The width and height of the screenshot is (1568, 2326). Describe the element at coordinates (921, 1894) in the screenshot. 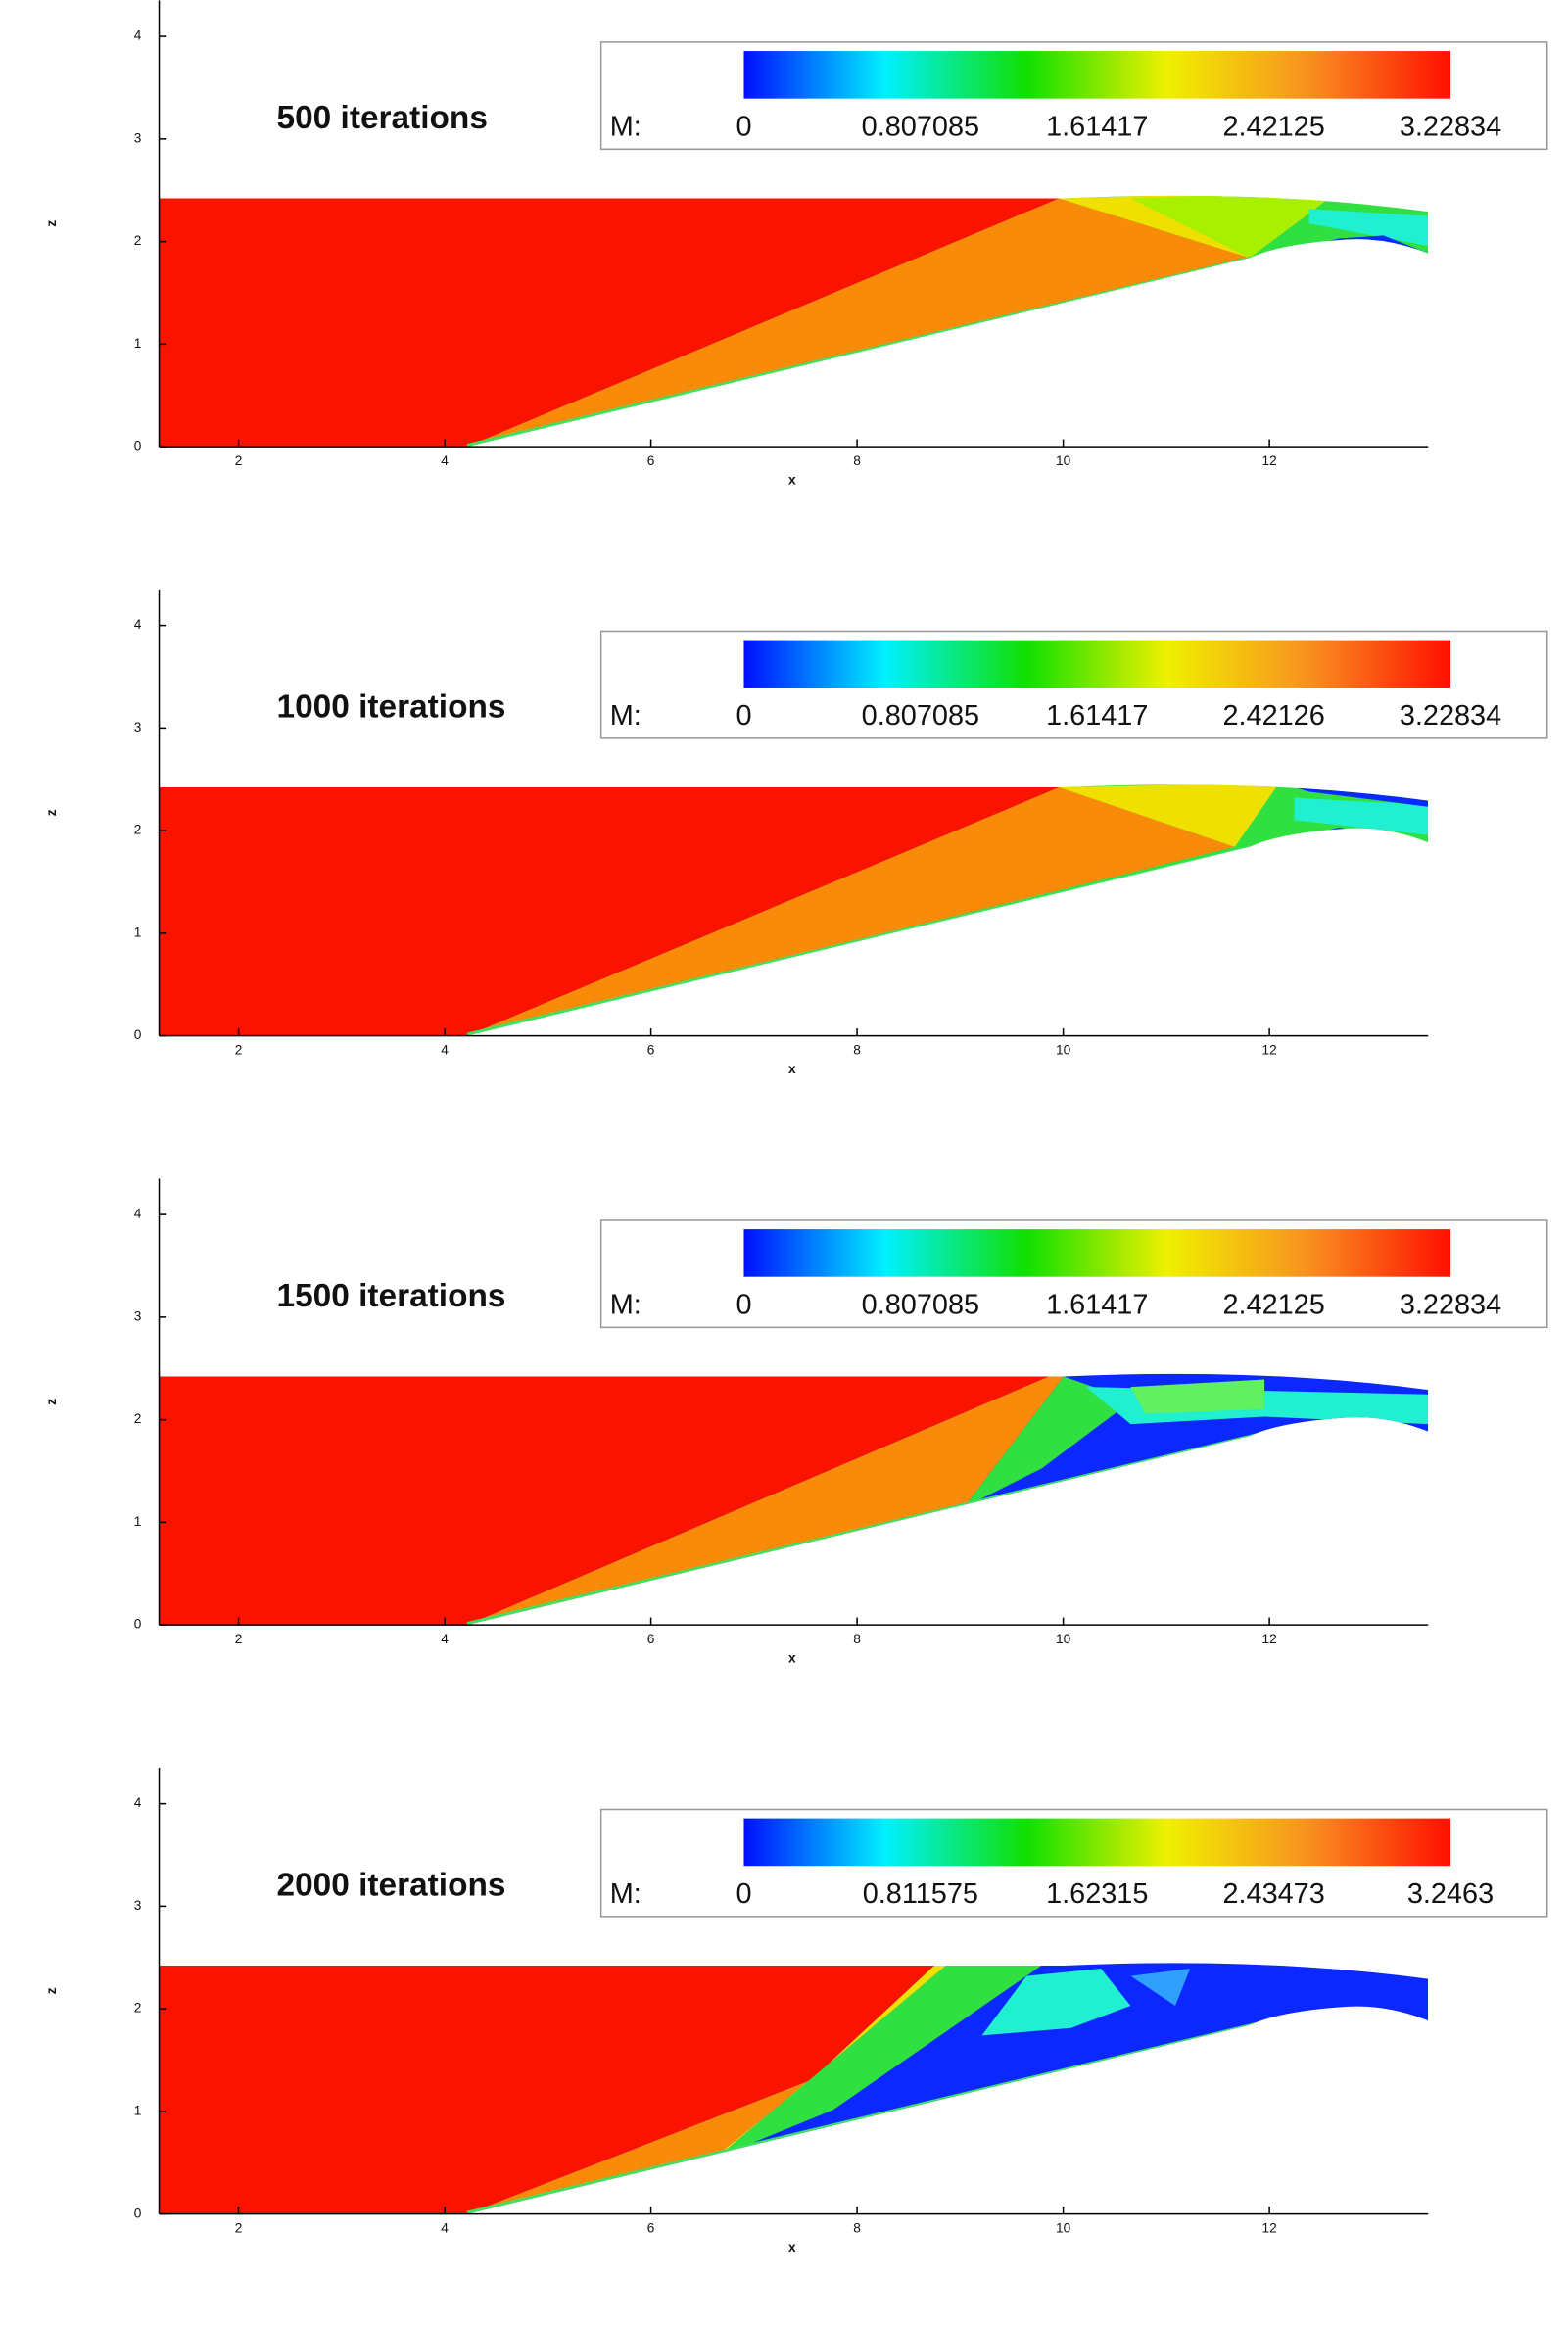

I see `colorbar-tick-label: 0.811575` at that location.